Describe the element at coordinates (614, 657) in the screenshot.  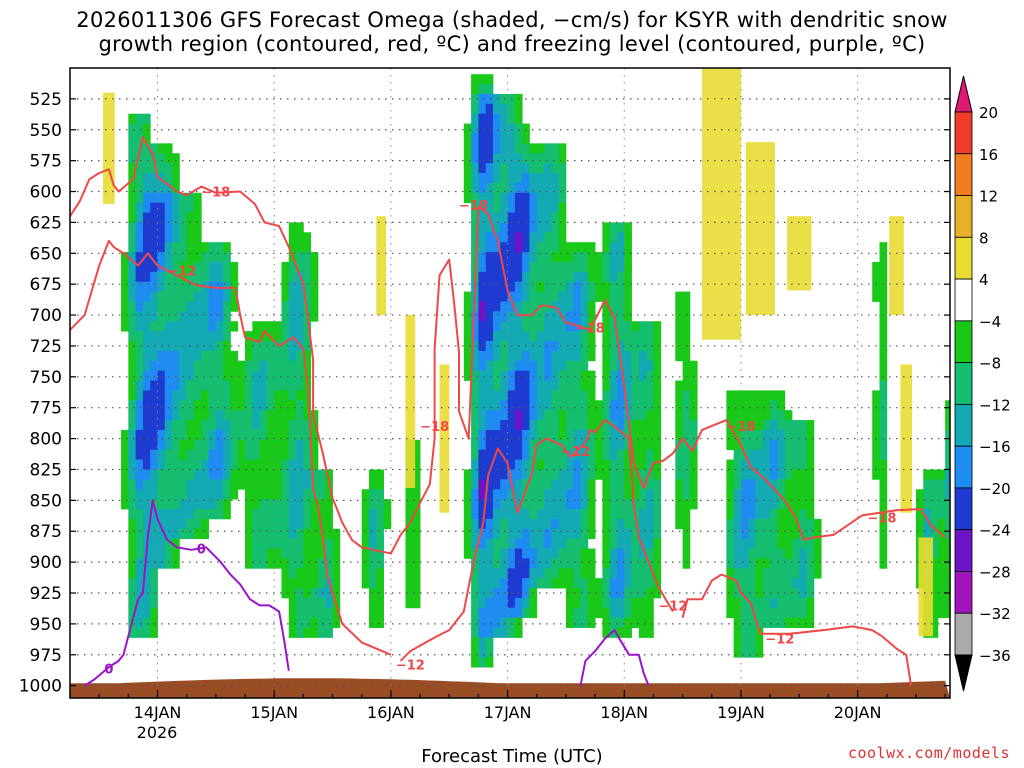
I see `freezing-level-line` at that location.